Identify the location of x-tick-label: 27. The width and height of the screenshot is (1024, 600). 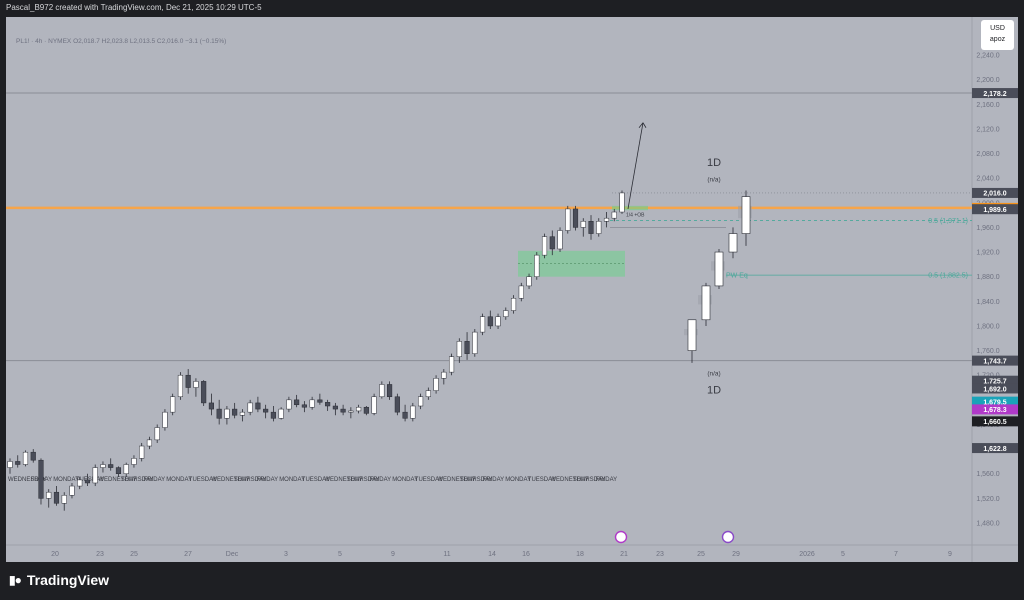
(188, 554).